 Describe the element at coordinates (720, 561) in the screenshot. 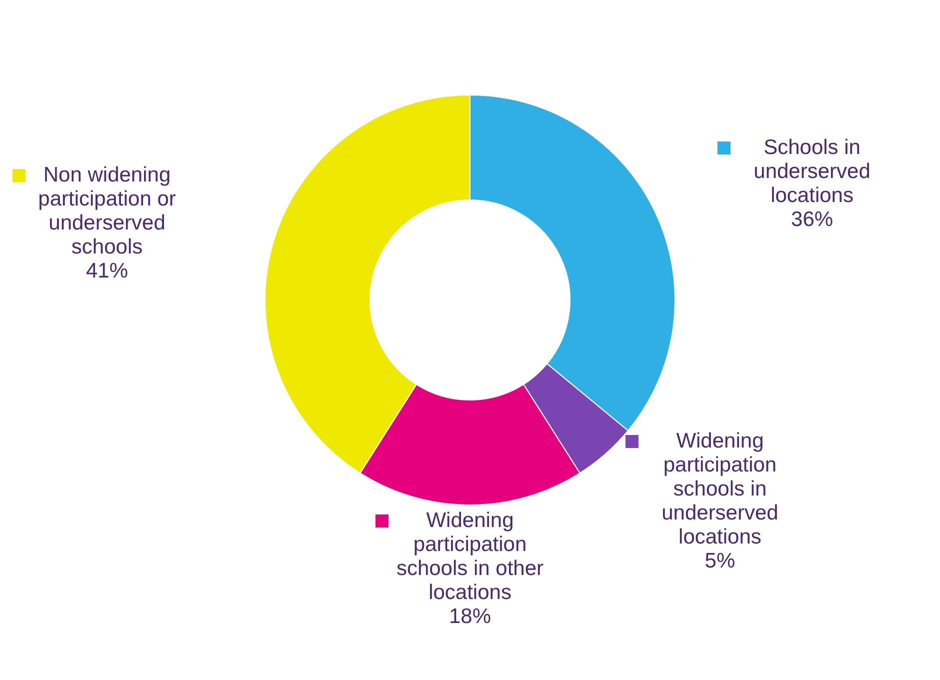

I see `data-label: 5%` at that location.